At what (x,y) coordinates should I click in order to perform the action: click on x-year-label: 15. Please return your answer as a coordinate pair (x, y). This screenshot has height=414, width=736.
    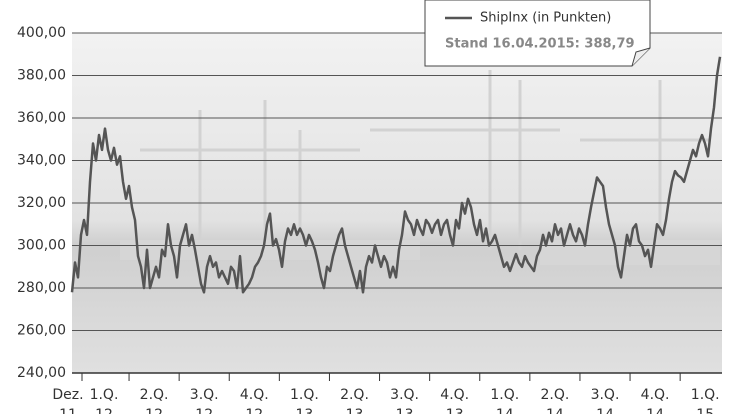
    Looking at the image, I should click on (705, 410).